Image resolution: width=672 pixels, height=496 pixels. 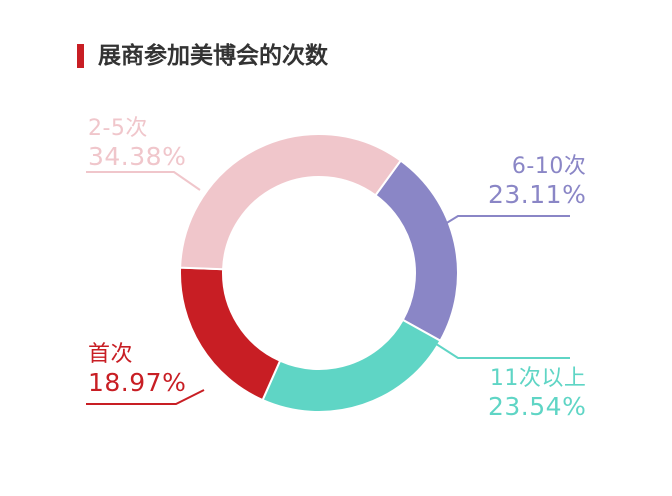 What do you see at coordinates (213, 56) in the screenshot?
I see `chart-title: 展商参加美博会的次数` at bounding box center [213, 56].